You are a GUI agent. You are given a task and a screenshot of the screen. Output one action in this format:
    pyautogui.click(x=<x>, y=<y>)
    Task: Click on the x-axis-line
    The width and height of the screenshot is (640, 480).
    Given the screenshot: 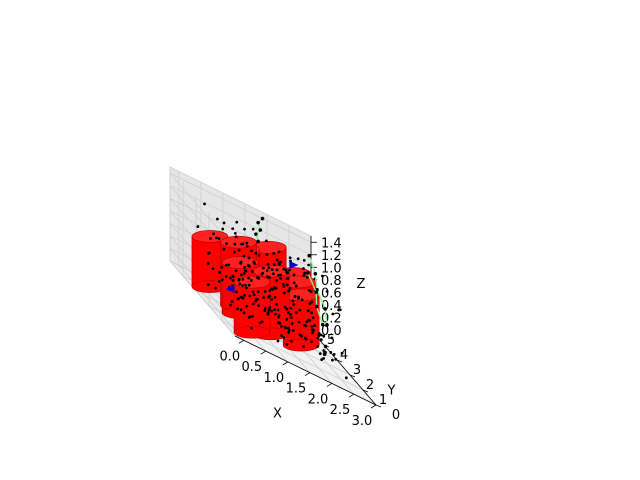 What is the action you would take?
    pyautogui.click(x=305, y=370)
    